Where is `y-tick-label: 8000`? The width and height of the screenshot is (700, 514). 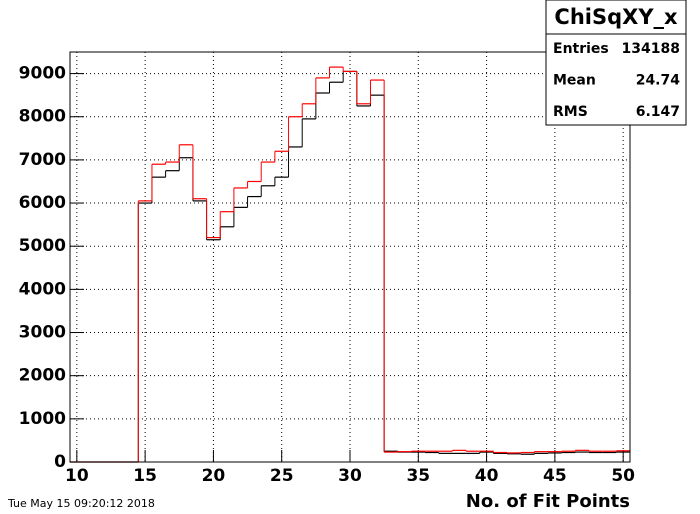
y-tick-label: 8000 is located at coordinates (42, 117).